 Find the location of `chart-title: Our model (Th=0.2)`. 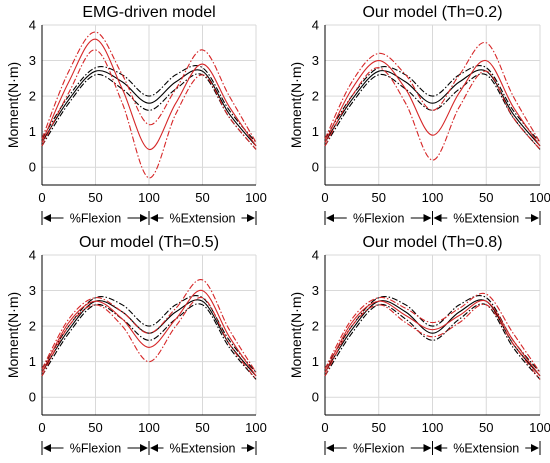

chart-title: Our model (Th=0.2) is located at coordinates (432, 12).